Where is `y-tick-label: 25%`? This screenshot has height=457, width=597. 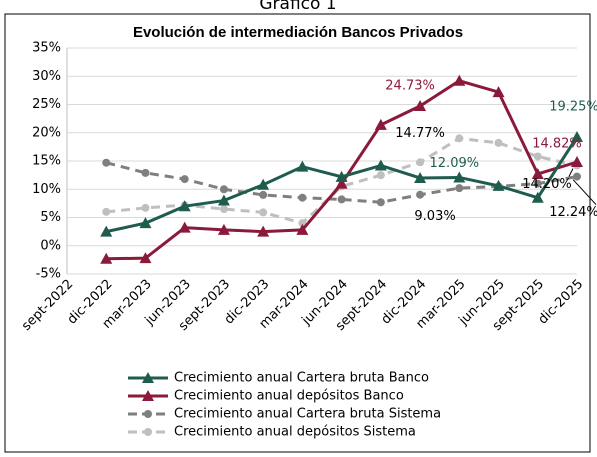 y-tick-label: 25% is located at coordinates (46, 104).